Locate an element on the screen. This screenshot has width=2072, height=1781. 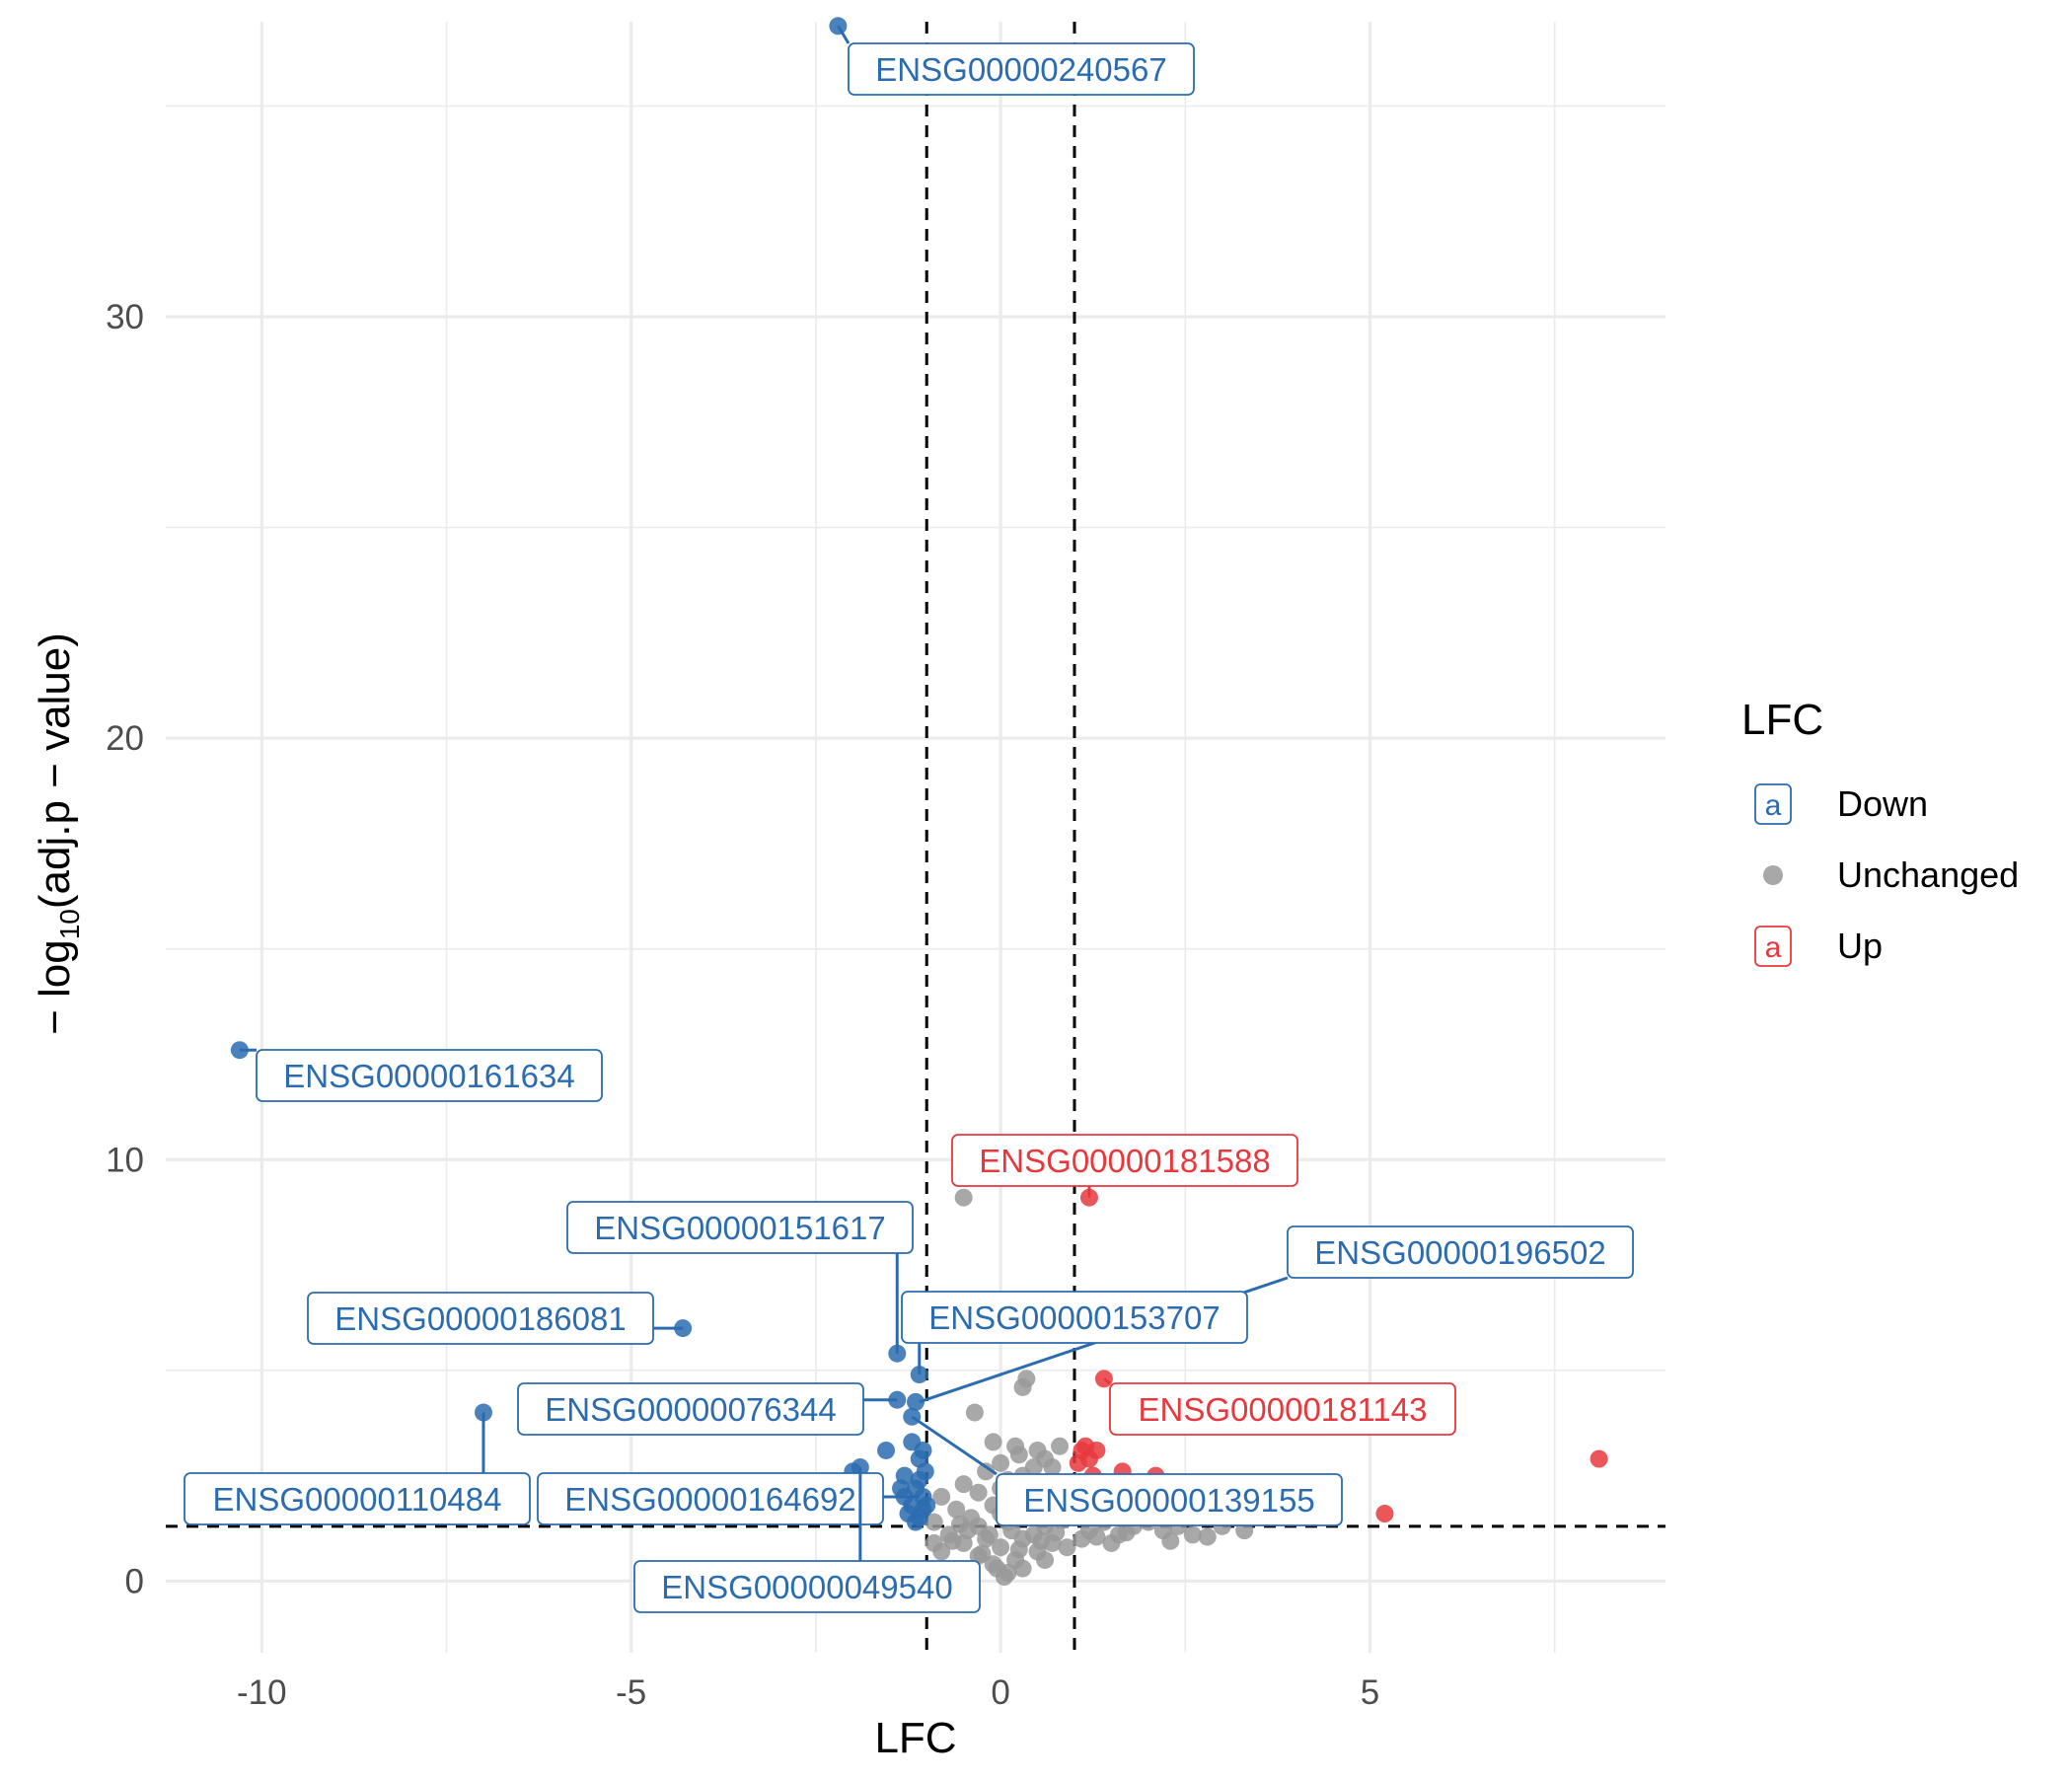
gene-label-text: ENSG00000186081 is located at coordinates (480, 1318).